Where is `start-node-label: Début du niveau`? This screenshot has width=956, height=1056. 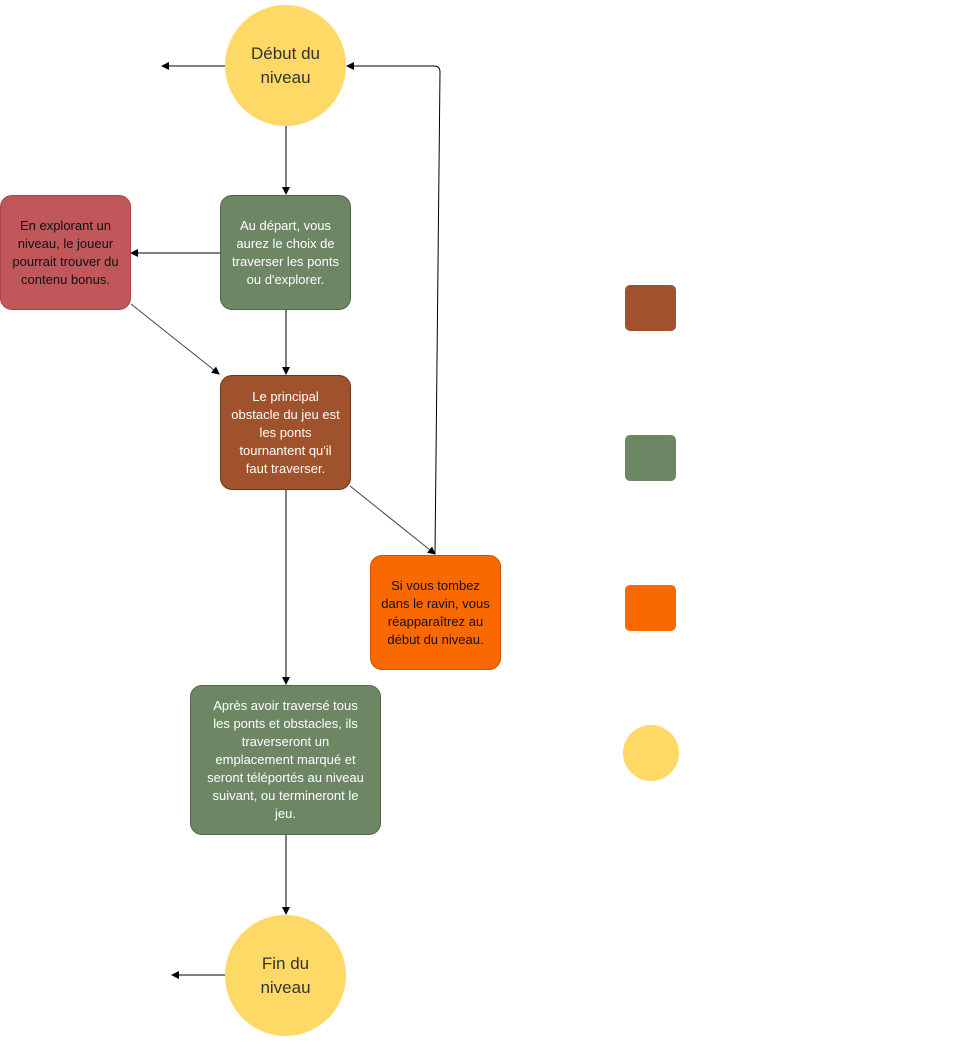
start-node-label: Début du niveau is located at coordinates (285, 65).